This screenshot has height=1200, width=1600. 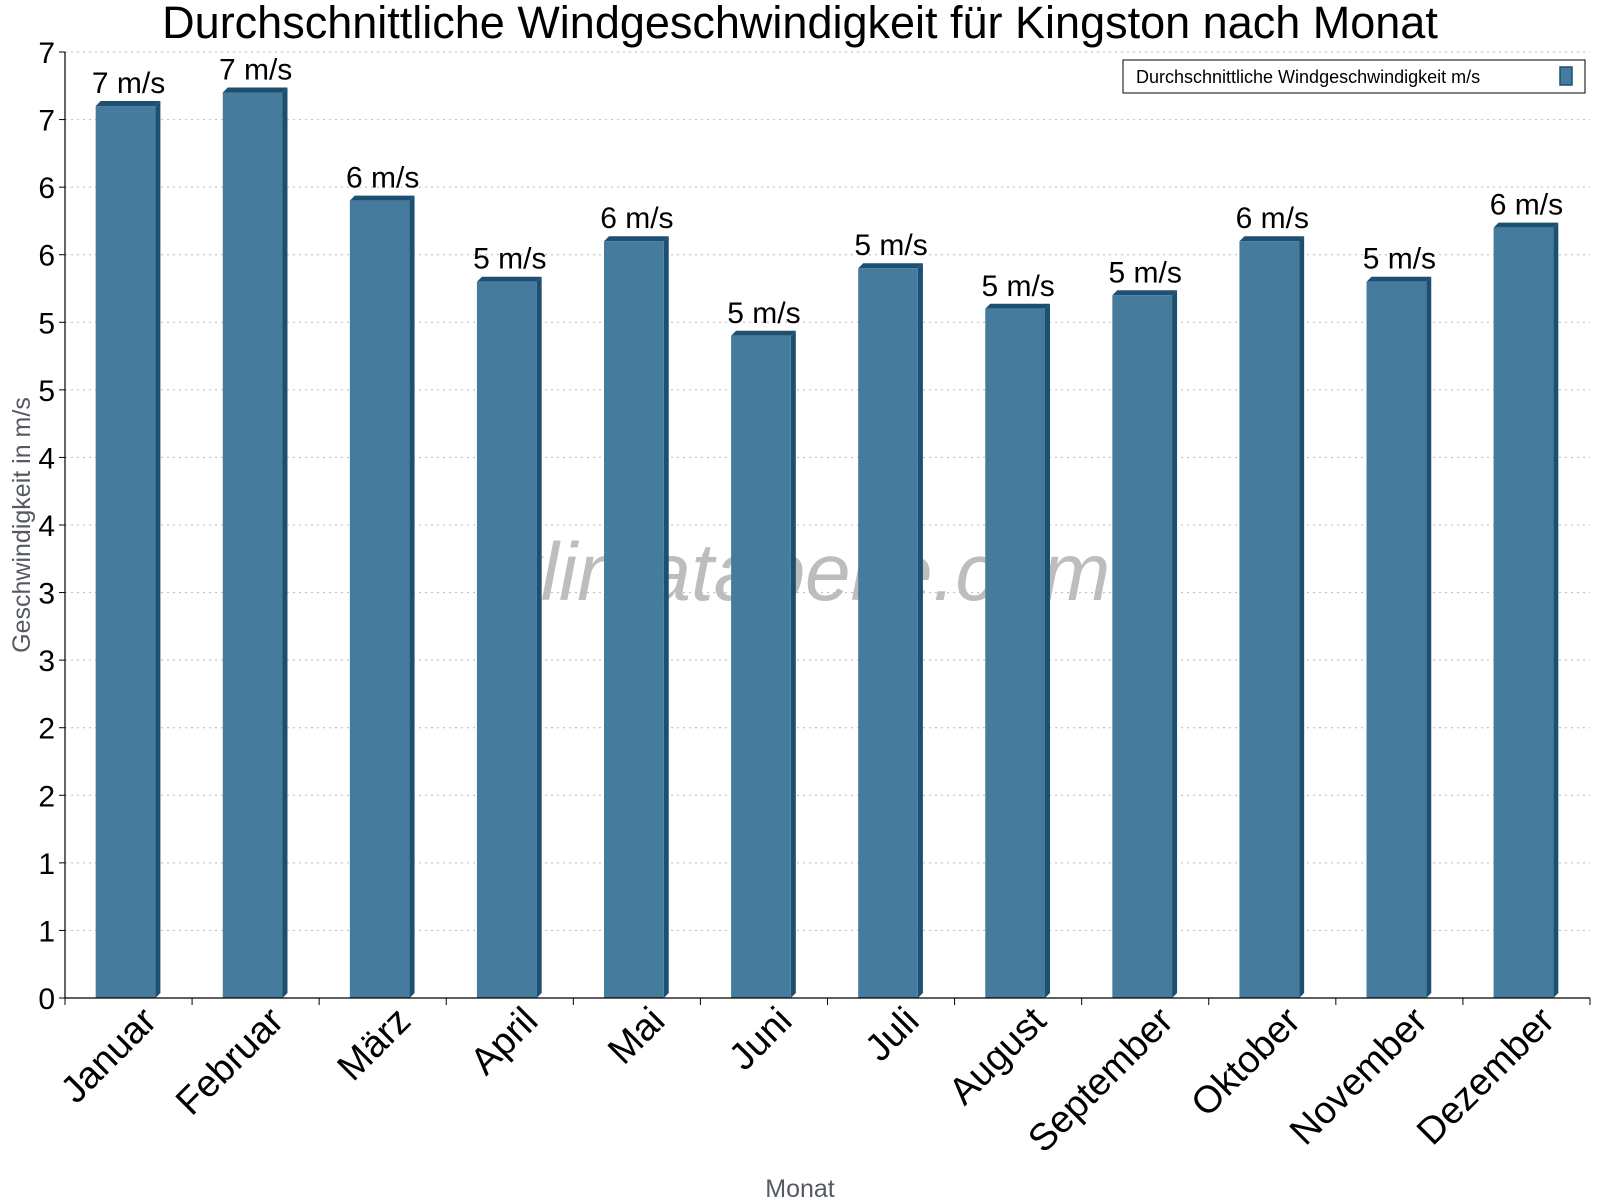 What do you see at coordinates (1359, 1076) in the screenshot?
I see `x-tick-label: November` at bounding box center [1359, 1076].